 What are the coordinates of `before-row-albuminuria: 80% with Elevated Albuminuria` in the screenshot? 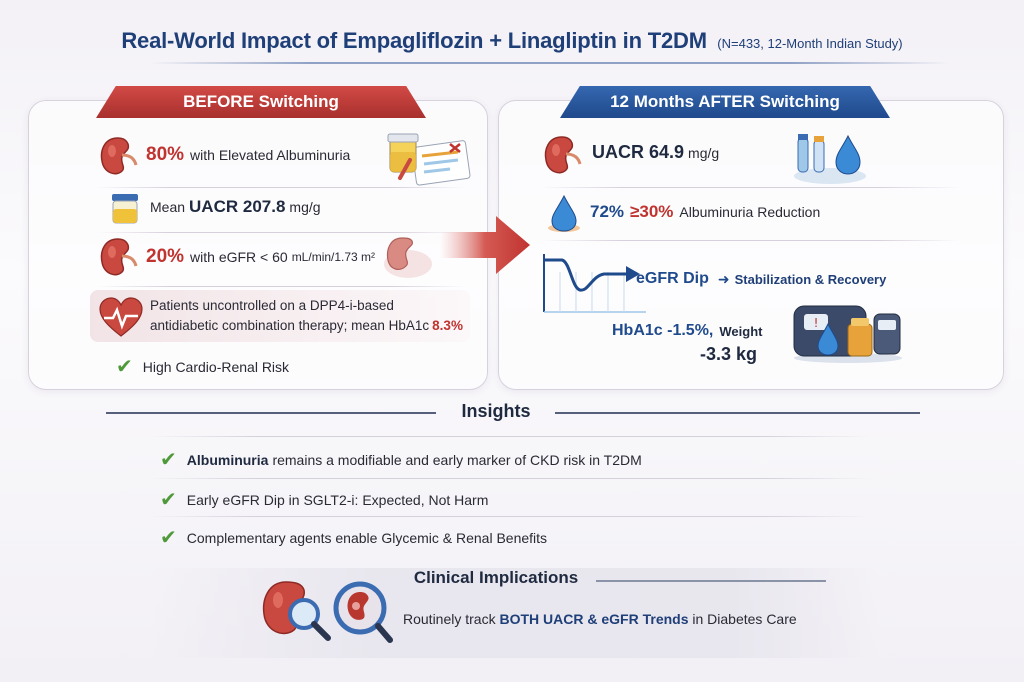 It's located at (248, 155).